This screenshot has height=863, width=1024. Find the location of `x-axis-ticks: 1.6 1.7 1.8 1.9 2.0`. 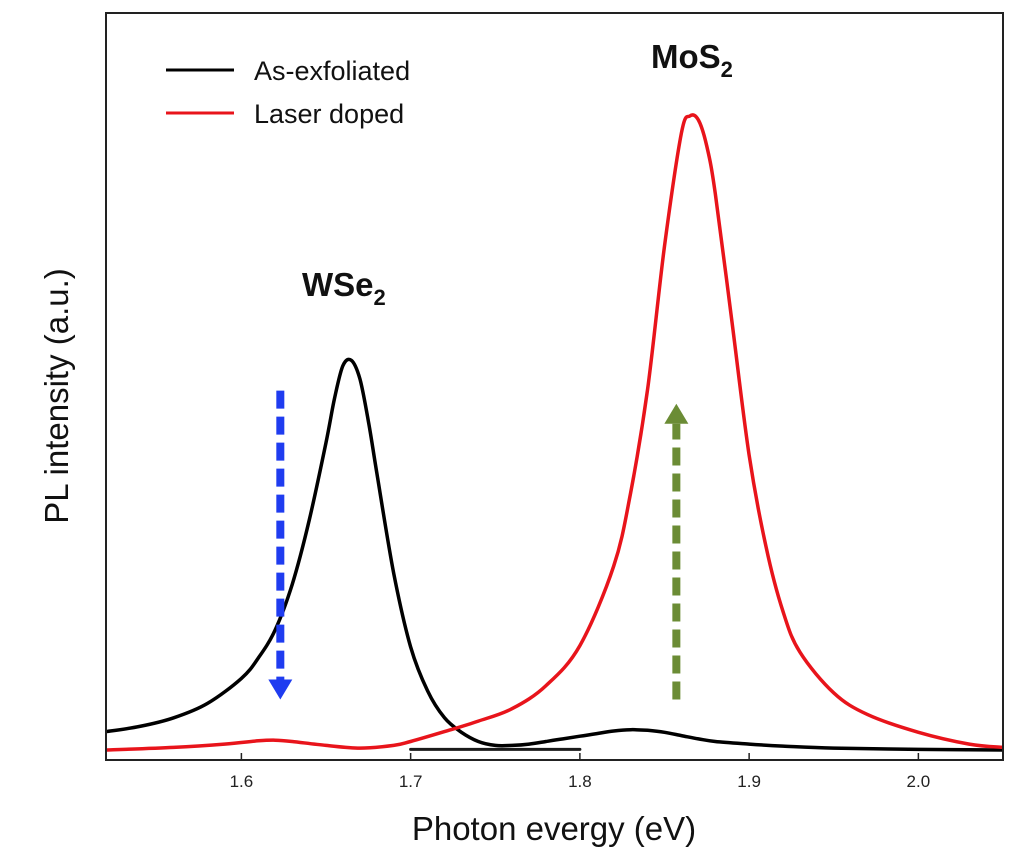

x-axis-ticks: 1.6 1.7 1.8 1.9 2.0 is located at coordinates (580, 772).